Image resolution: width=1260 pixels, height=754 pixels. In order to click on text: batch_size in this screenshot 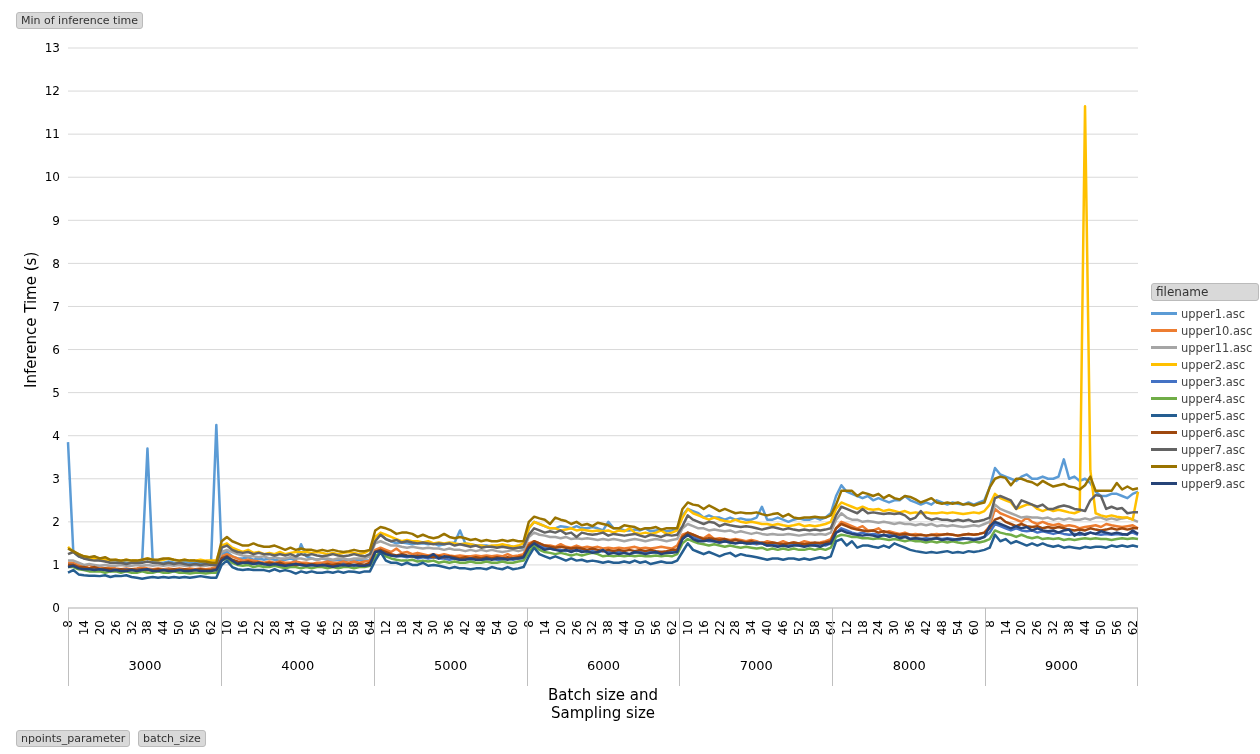, I will do `click(172, 738)`.